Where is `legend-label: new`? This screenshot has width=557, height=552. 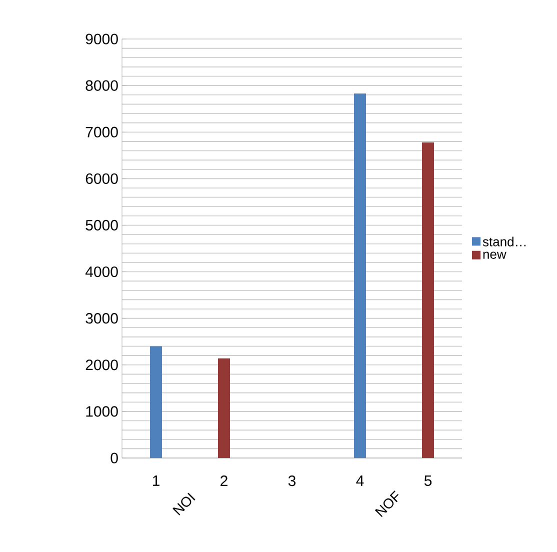 legend-label: new is located at coordinates (494, 255).